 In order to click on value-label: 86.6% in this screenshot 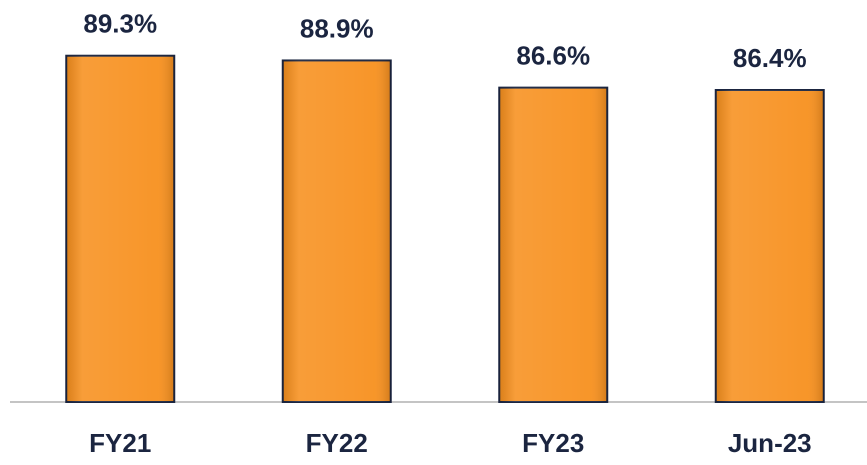, I will do `click(553, 56)`.